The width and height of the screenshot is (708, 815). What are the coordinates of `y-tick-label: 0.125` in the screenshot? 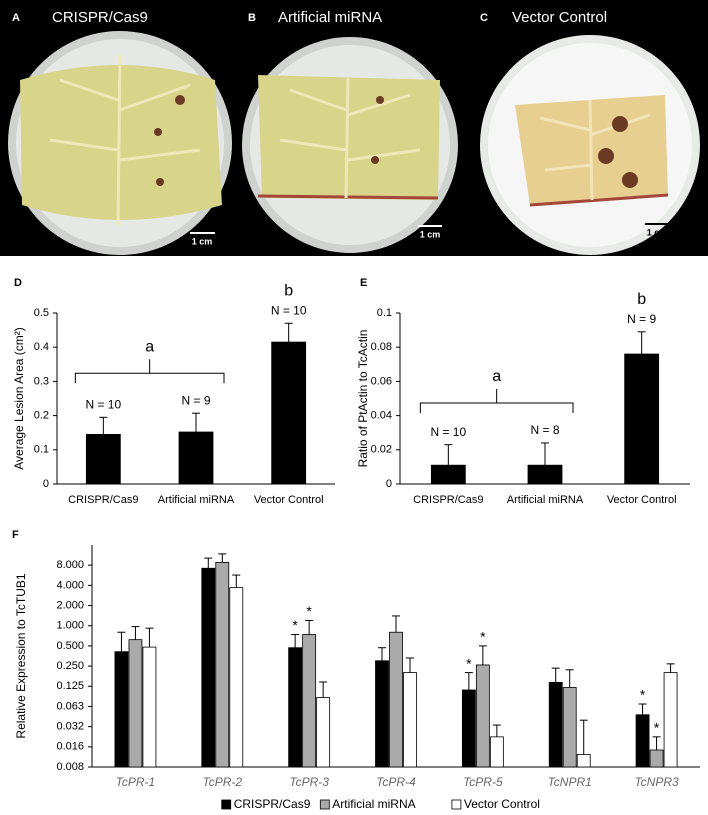 It's located at (70, 686).